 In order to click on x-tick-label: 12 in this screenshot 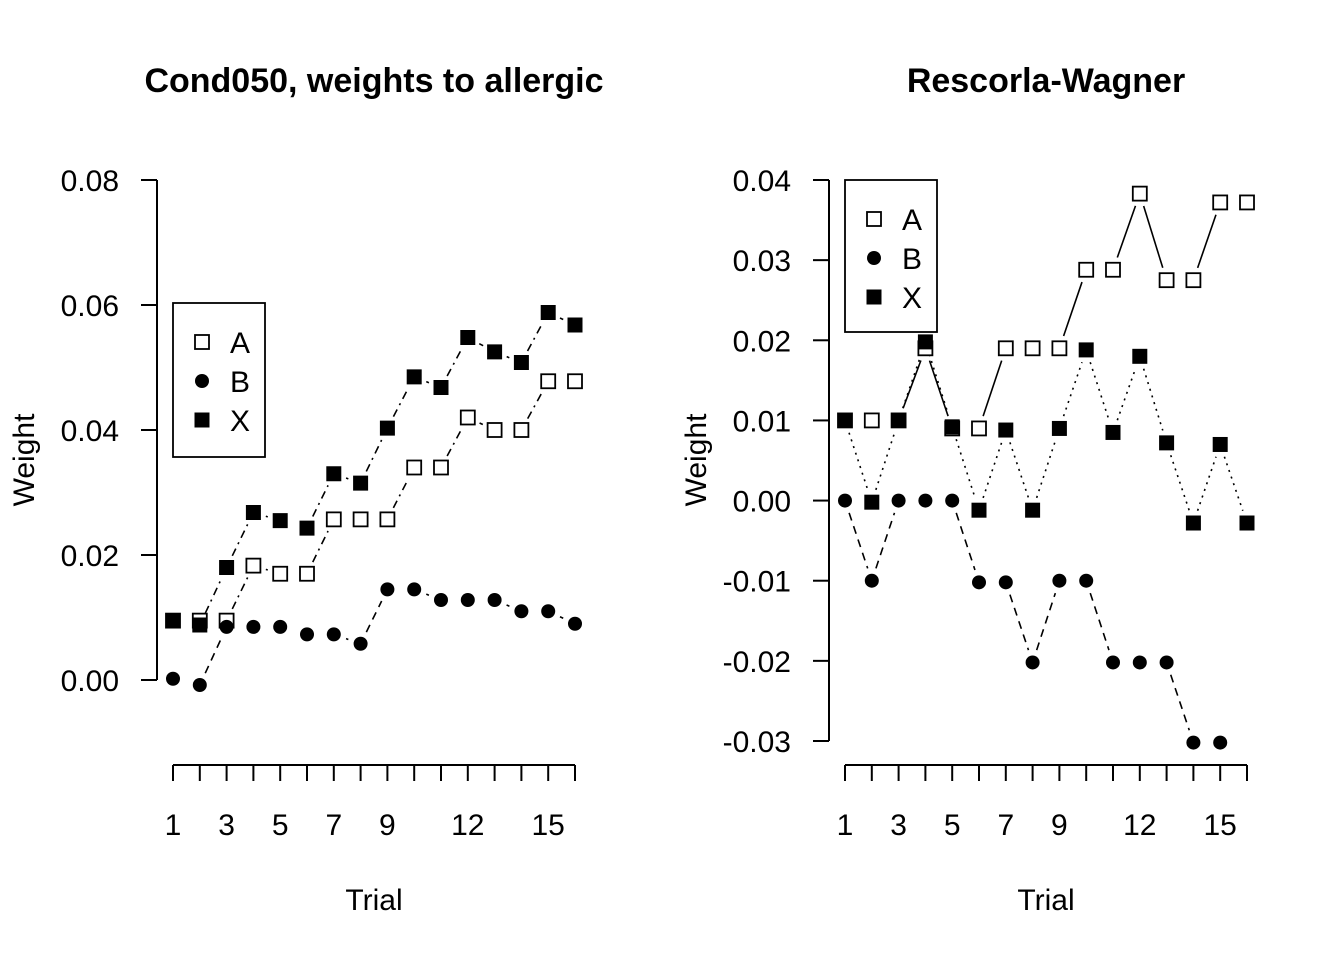, I will do `click(467, 825)`.